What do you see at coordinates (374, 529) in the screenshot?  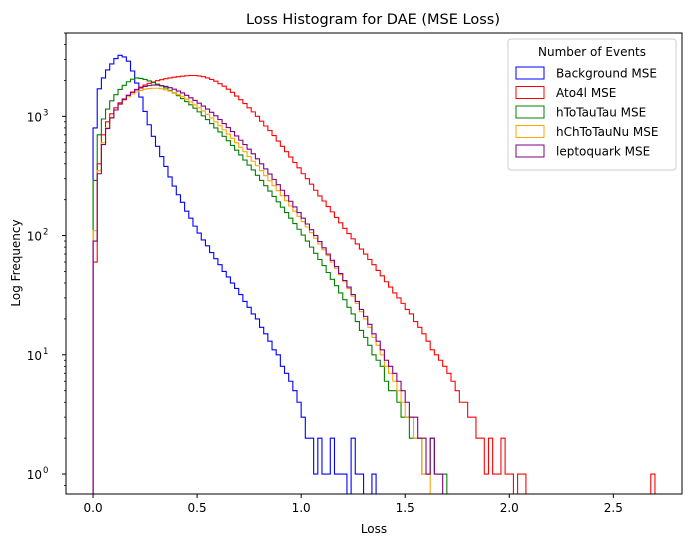 I see `x-axis-label: Loss` at bounding box center [374, 529].